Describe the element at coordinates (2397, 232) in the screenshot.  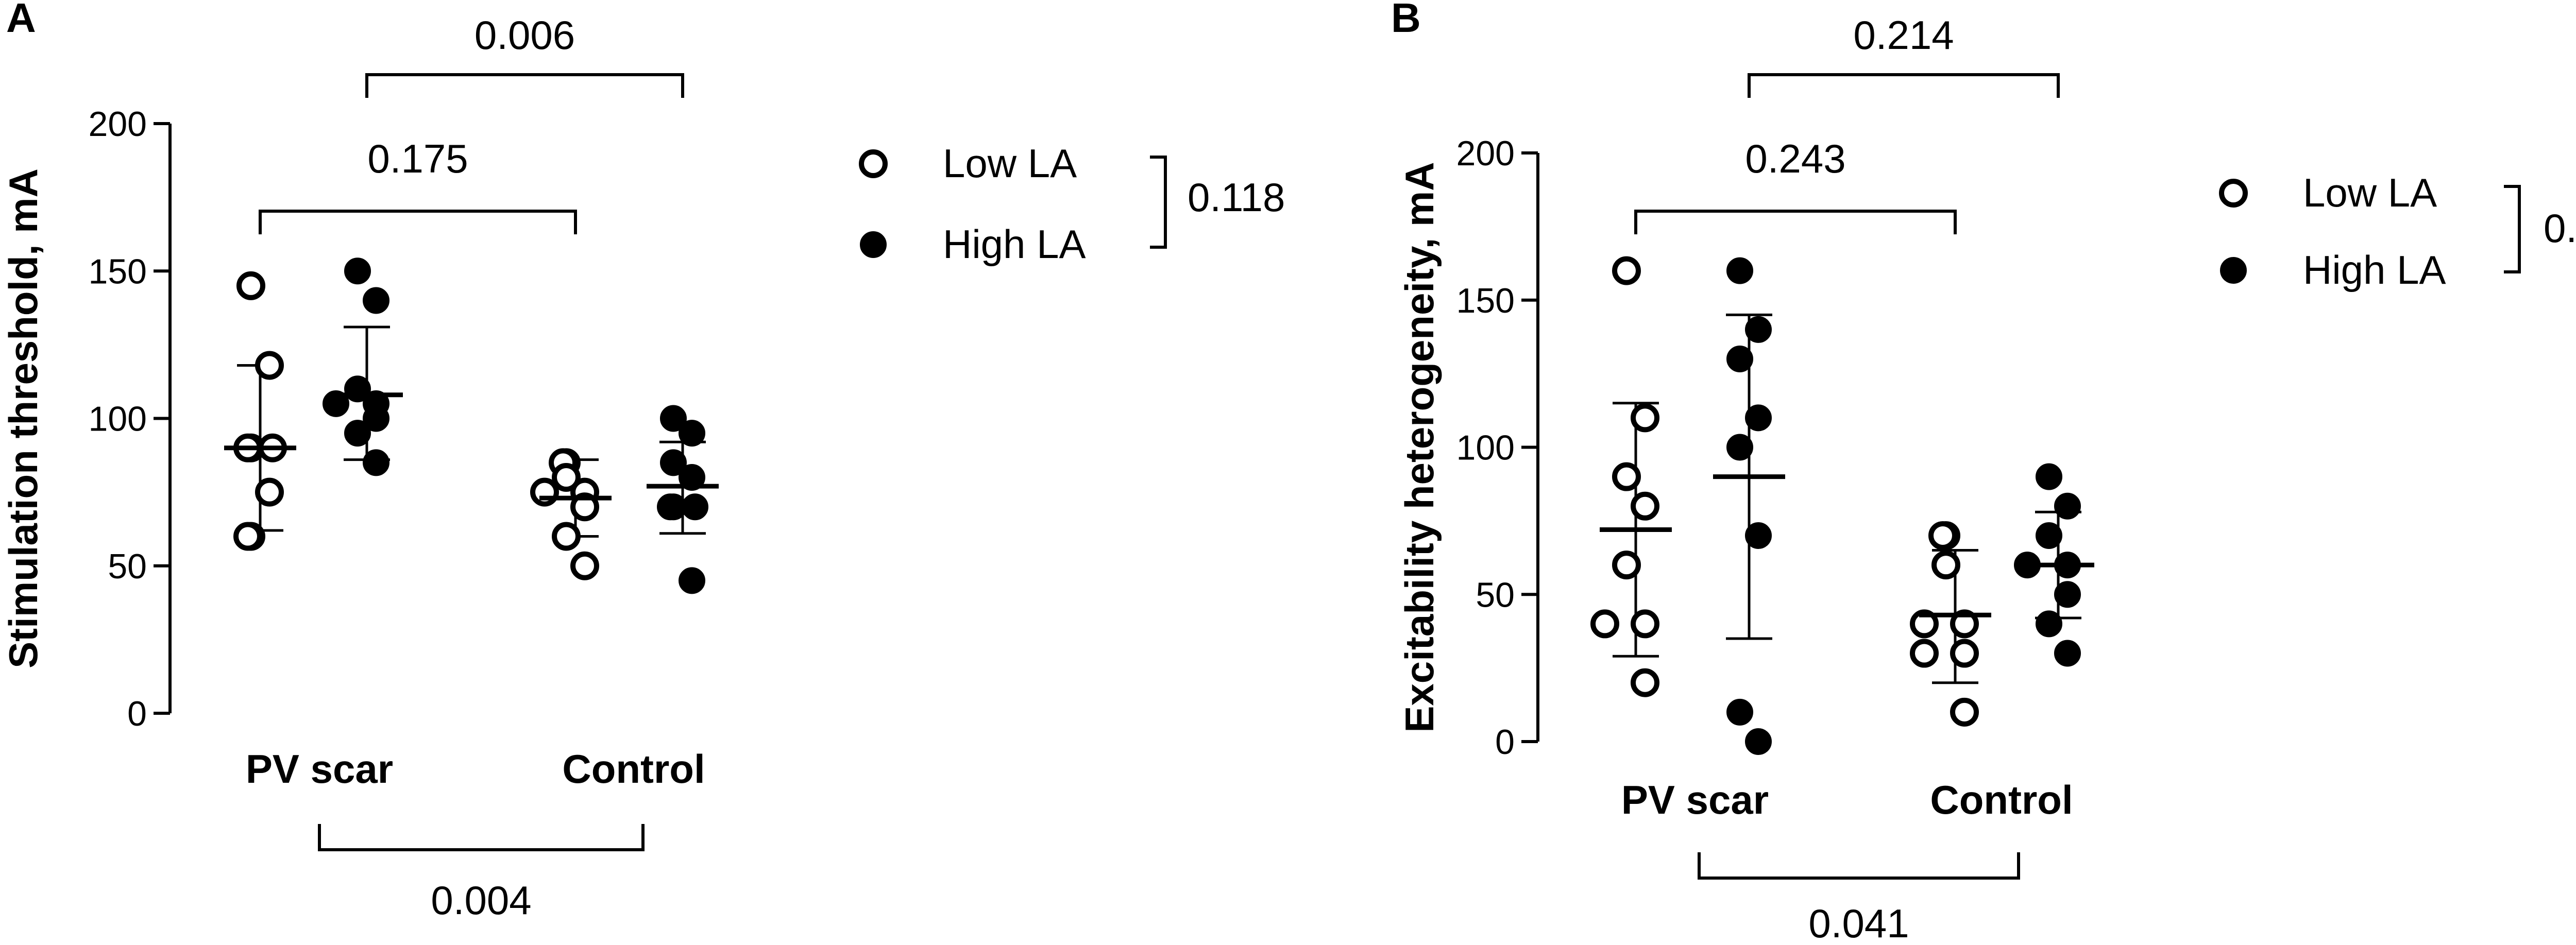
I see `legend: Low LA High LA 0.179` at that location.